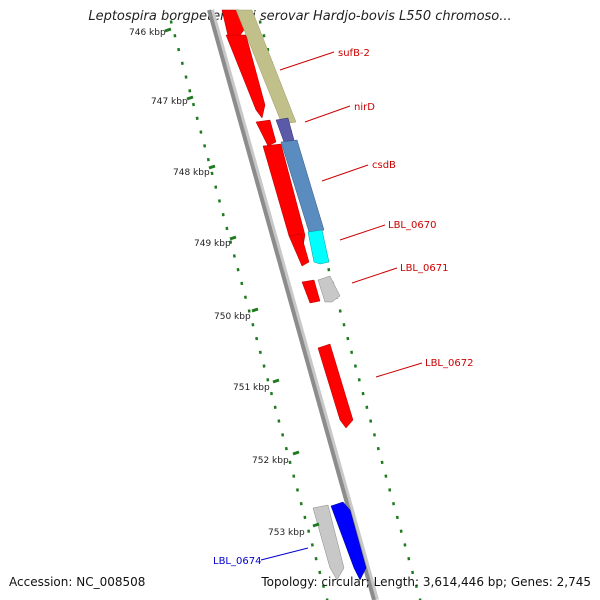 This screenshot has height=600, width=600. Describe the element at coordinates (285, 130) in the screenshot. I see `gene-navy-nirD` at that location.